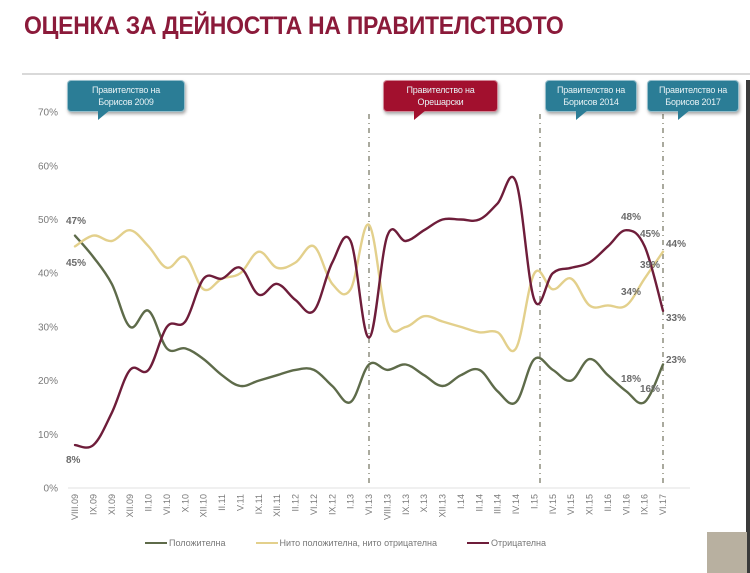  Describe the element at coordinates (48, 113) in the screenshot. I see `y-tick-label: 70%` at that location.